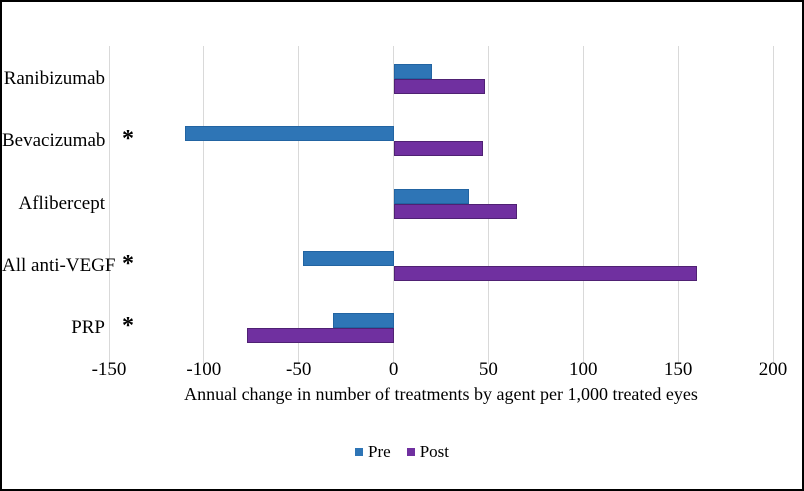 This screenshot has width=804, height=491. What do you see at coordinates (434, 451) in the screenshot?
I see `legend-label-post: Post` at bounding box center [434, 451].